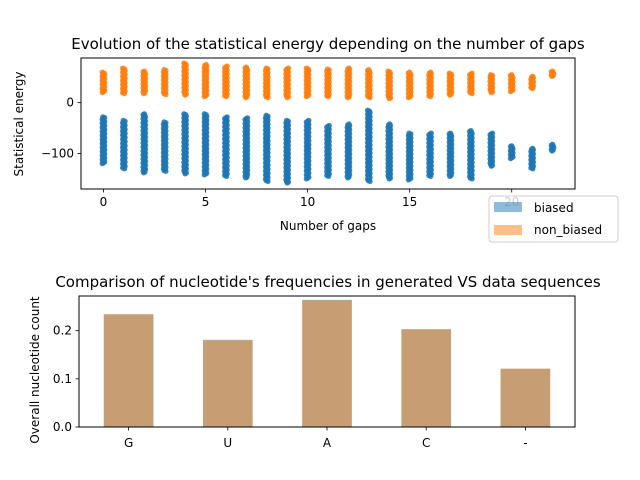 This screenshot has height=480, width=640. Describe the element at coordinates (19, 124) in the screenshot. I see `scatter-y-axis-label: Statistical energy` at that location.